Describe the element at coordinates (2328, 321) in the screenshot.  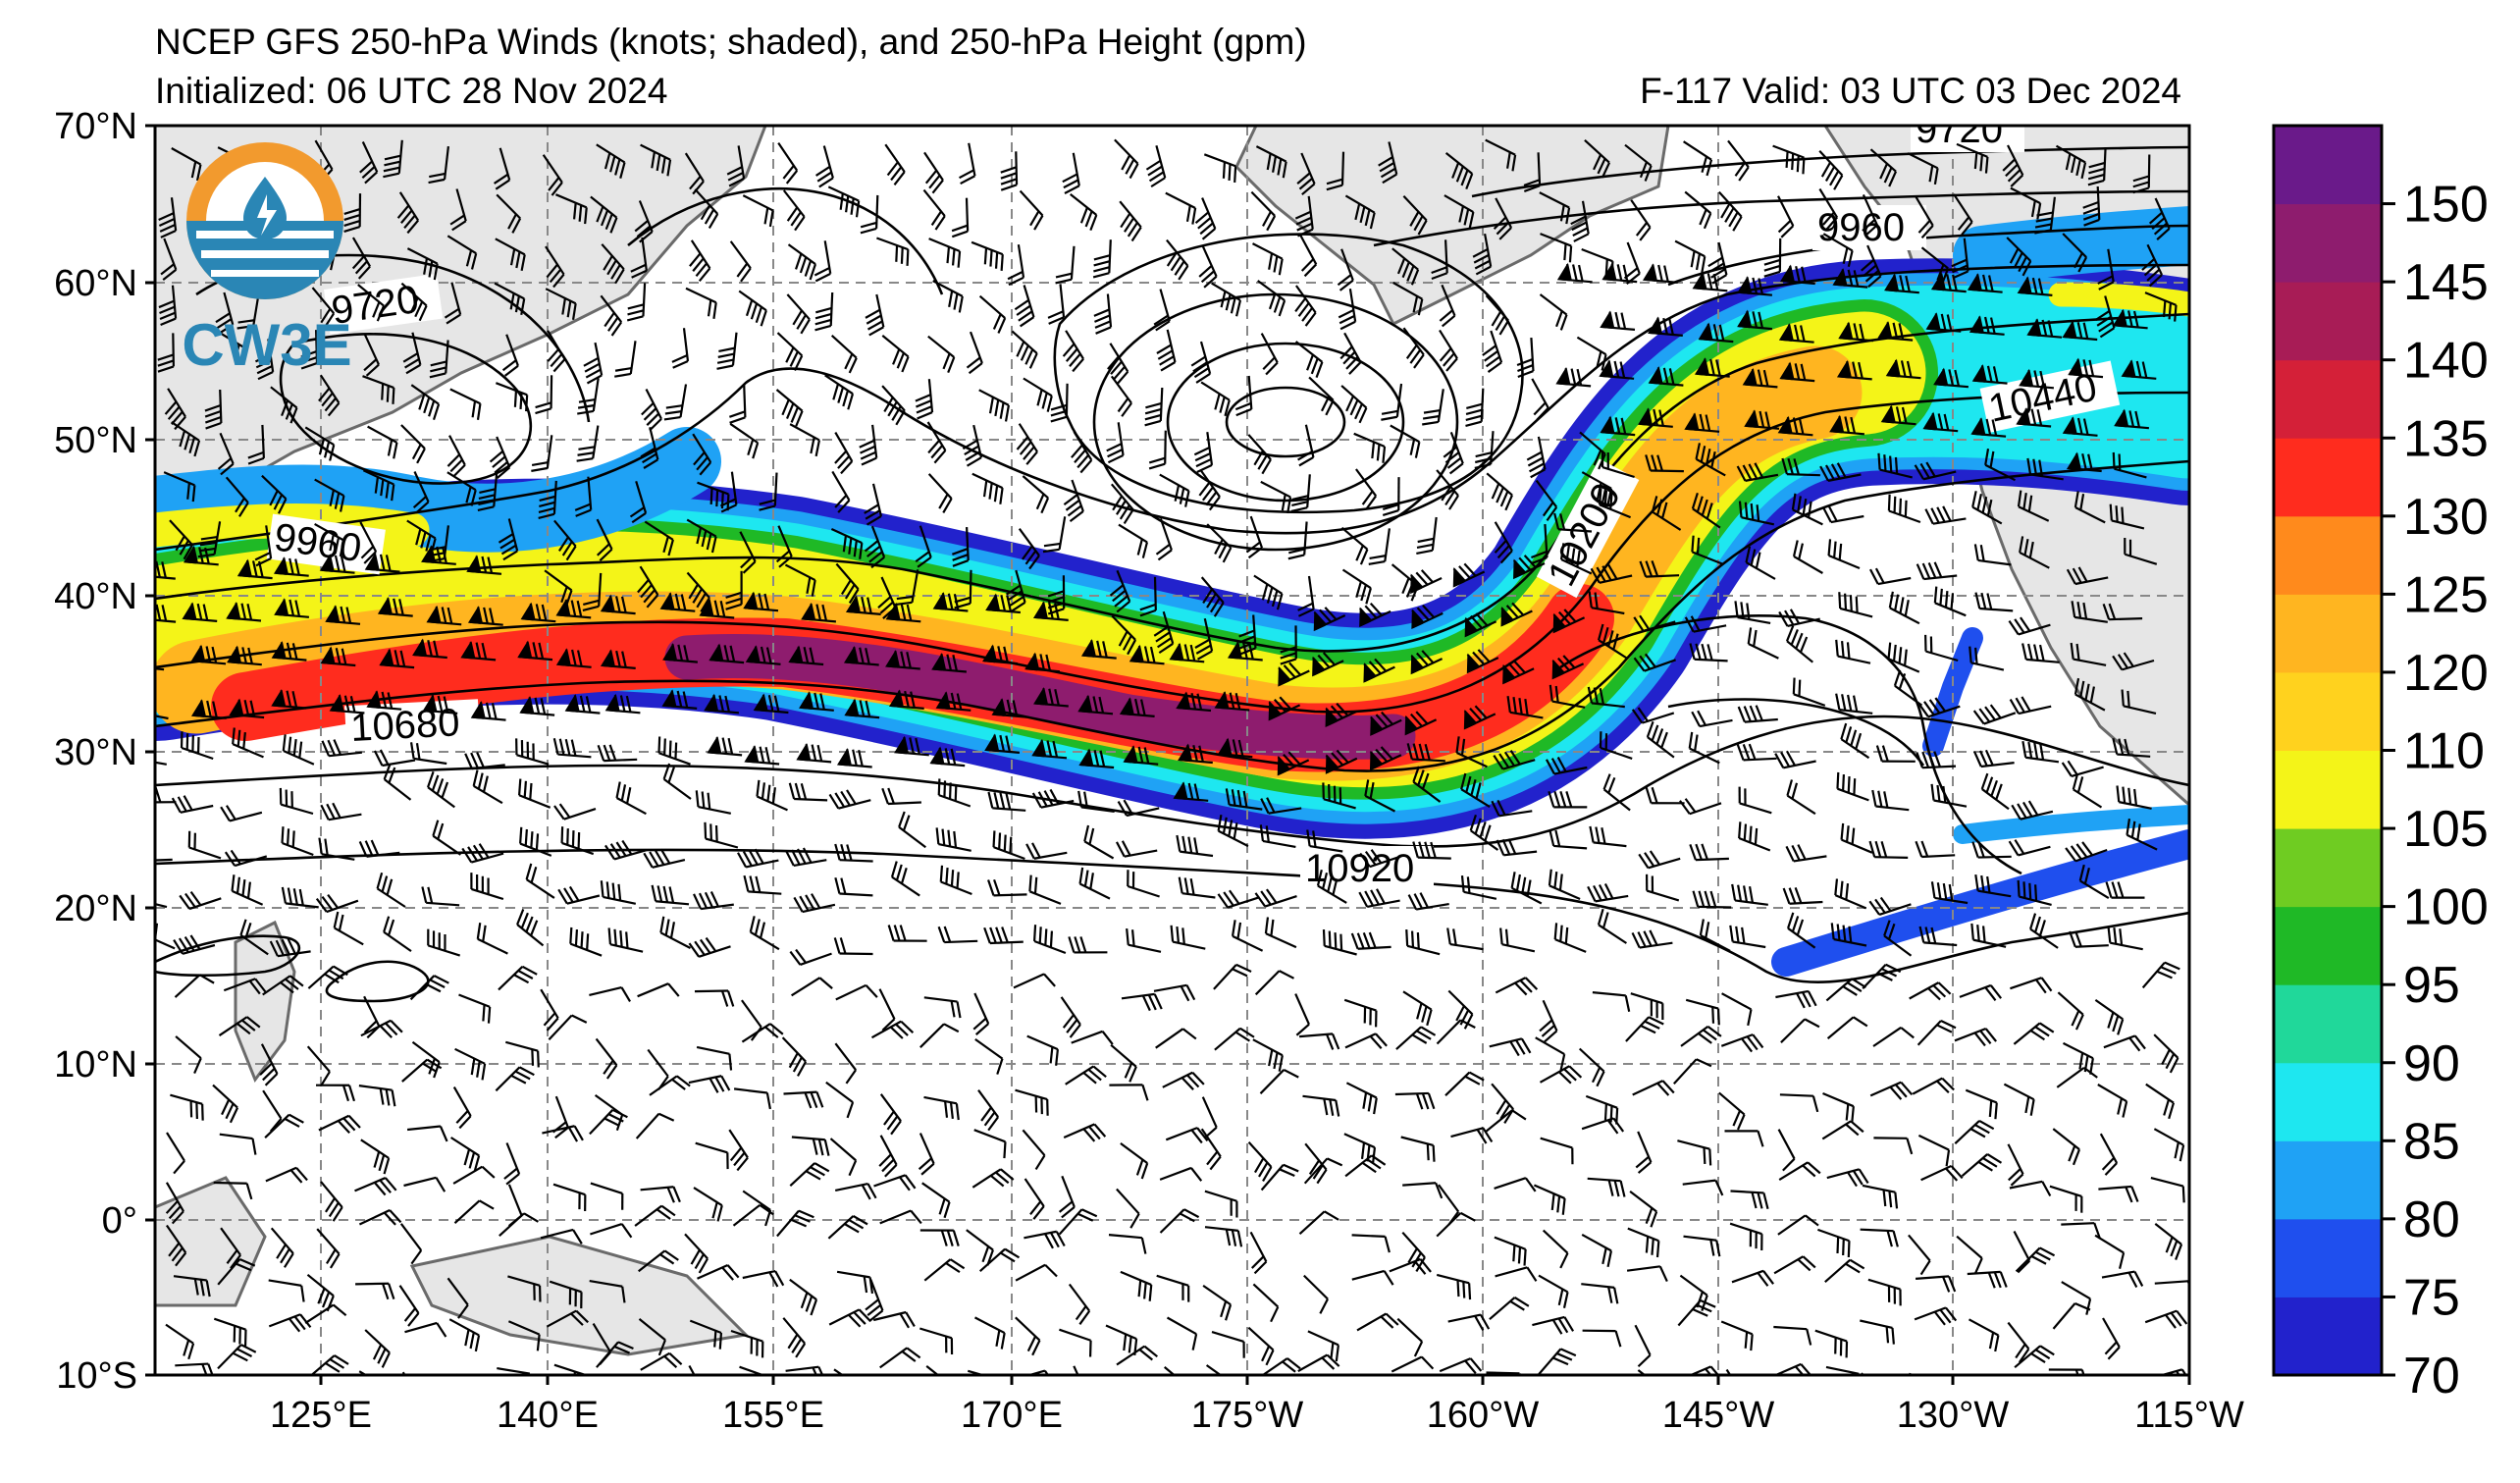
I see `colorbar-block` at that location.